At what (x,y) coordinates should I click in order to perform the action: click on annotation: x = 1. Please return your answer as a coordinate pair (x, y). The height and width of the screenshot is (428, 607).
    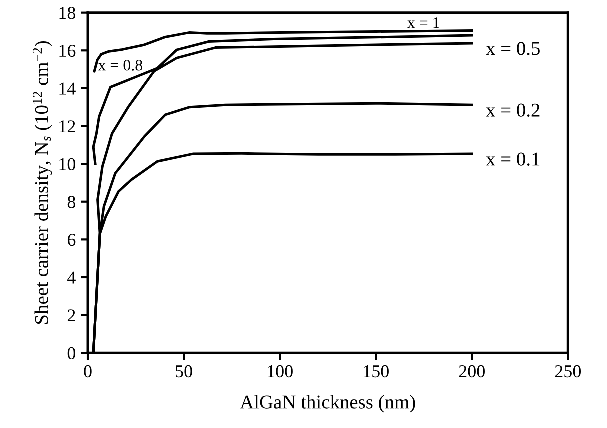
    Looking at the image, I should click on (424, 23).